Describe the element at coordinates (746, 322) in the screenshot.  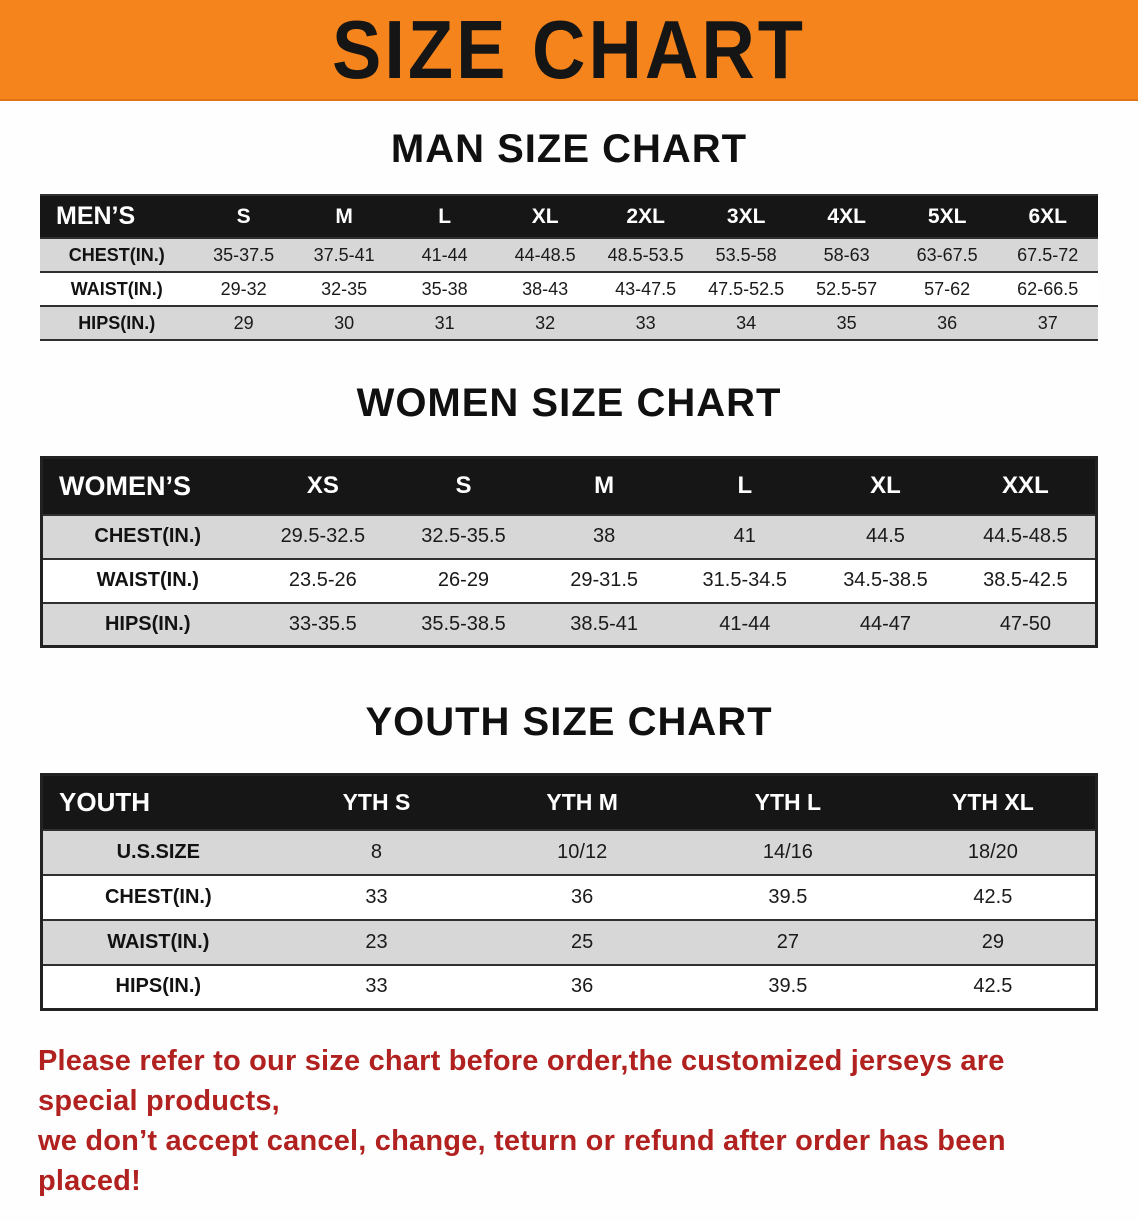
I see `size-value: 34` at that location.